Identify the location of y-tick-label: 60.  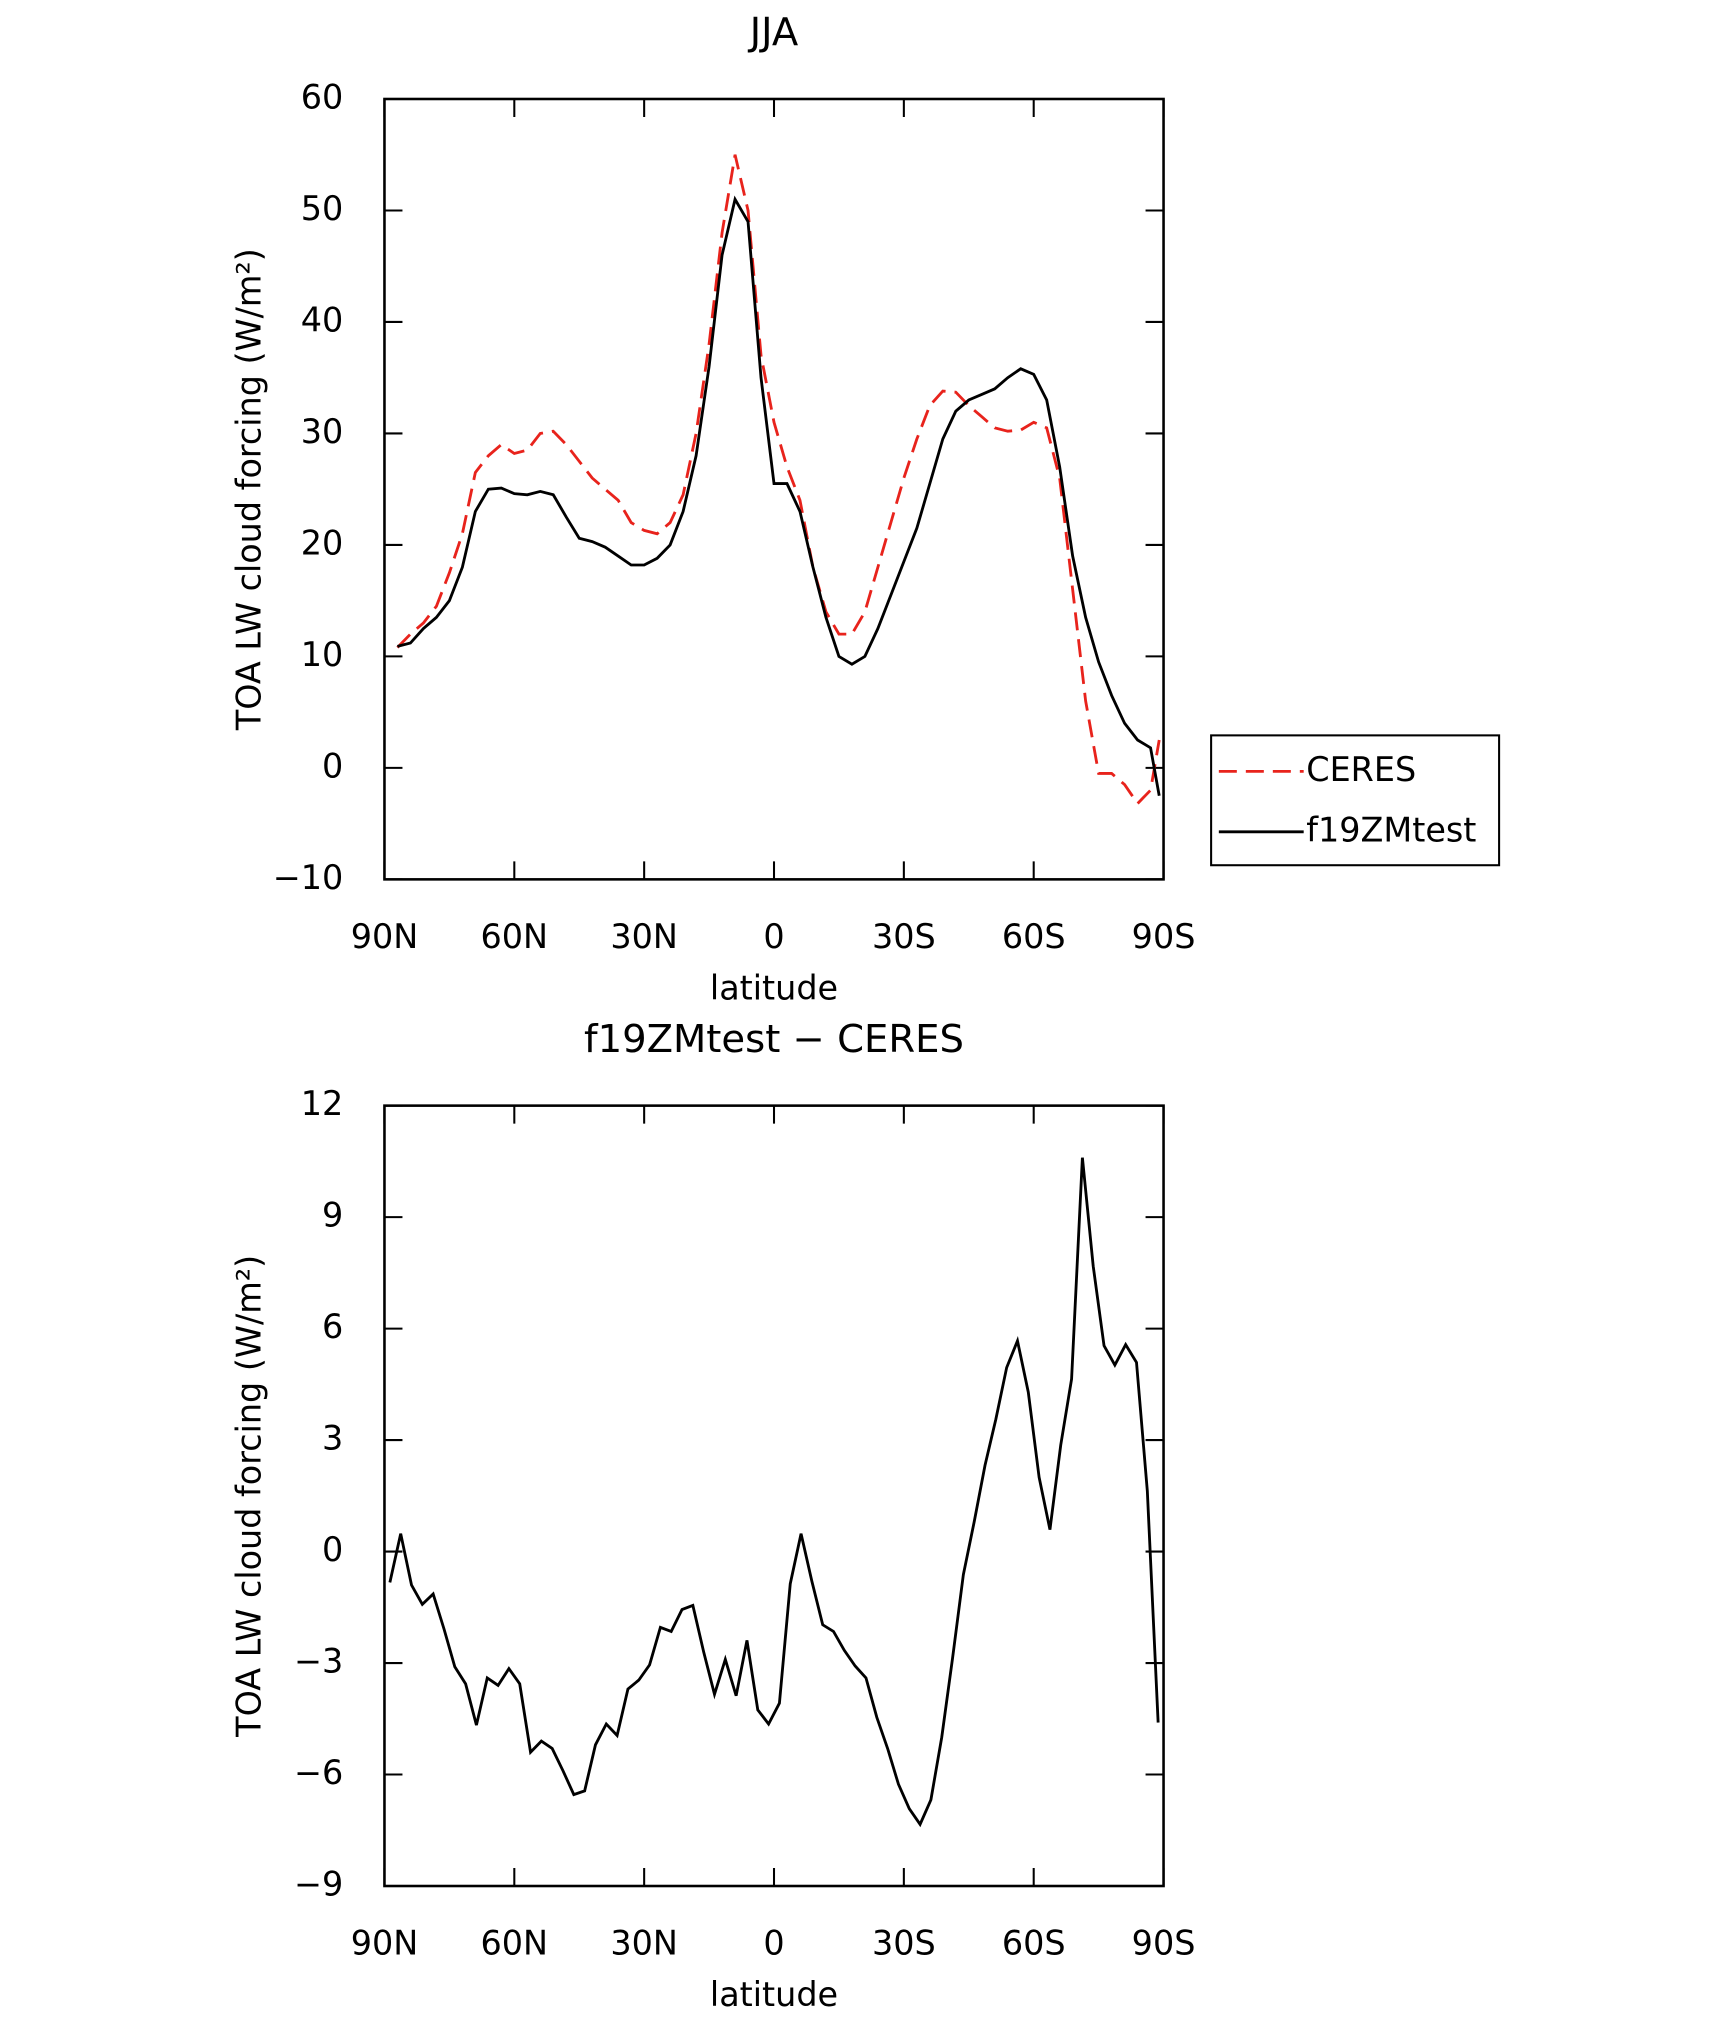
(322, 96).